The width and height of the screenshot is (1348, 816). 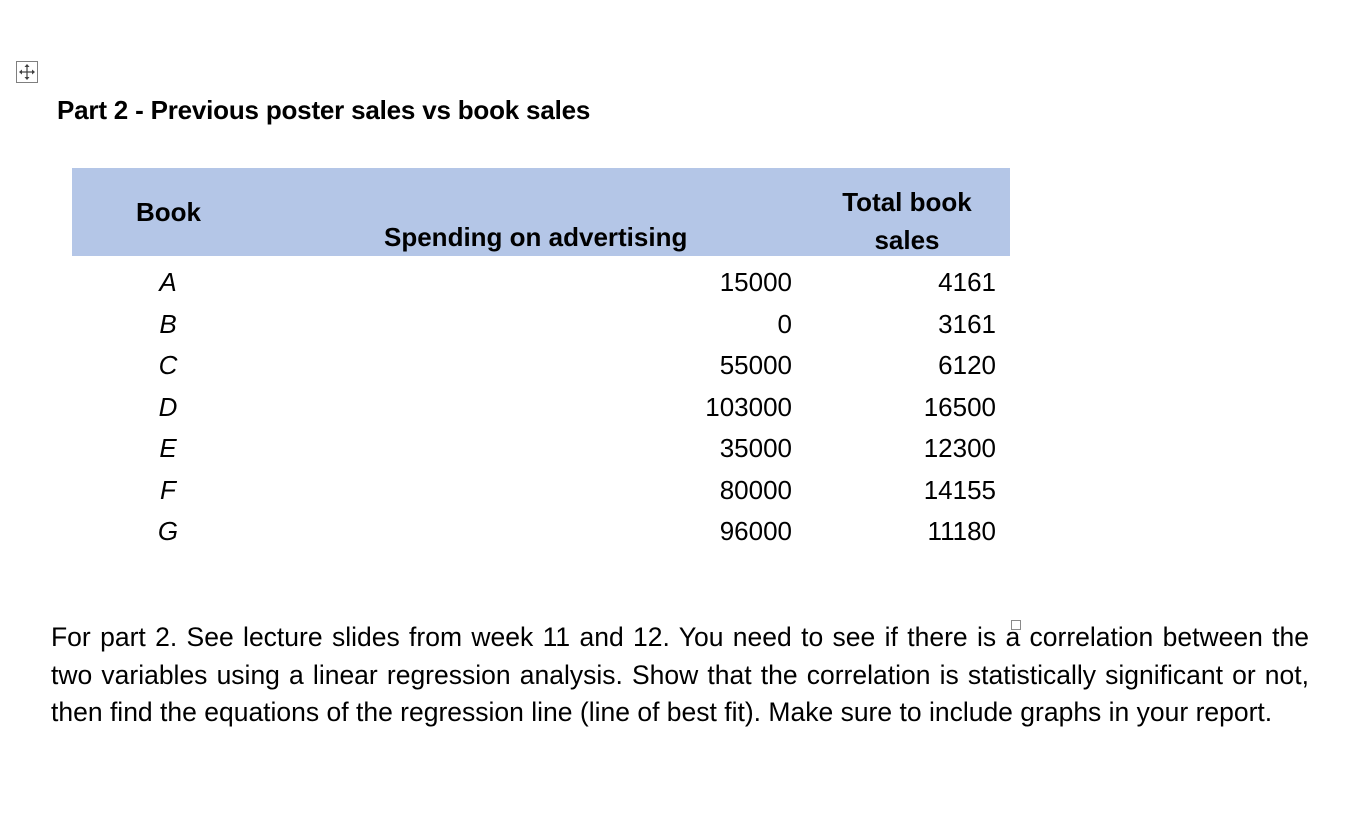 I want to click on cell-spending: 96000, so click(x=755, y=531).